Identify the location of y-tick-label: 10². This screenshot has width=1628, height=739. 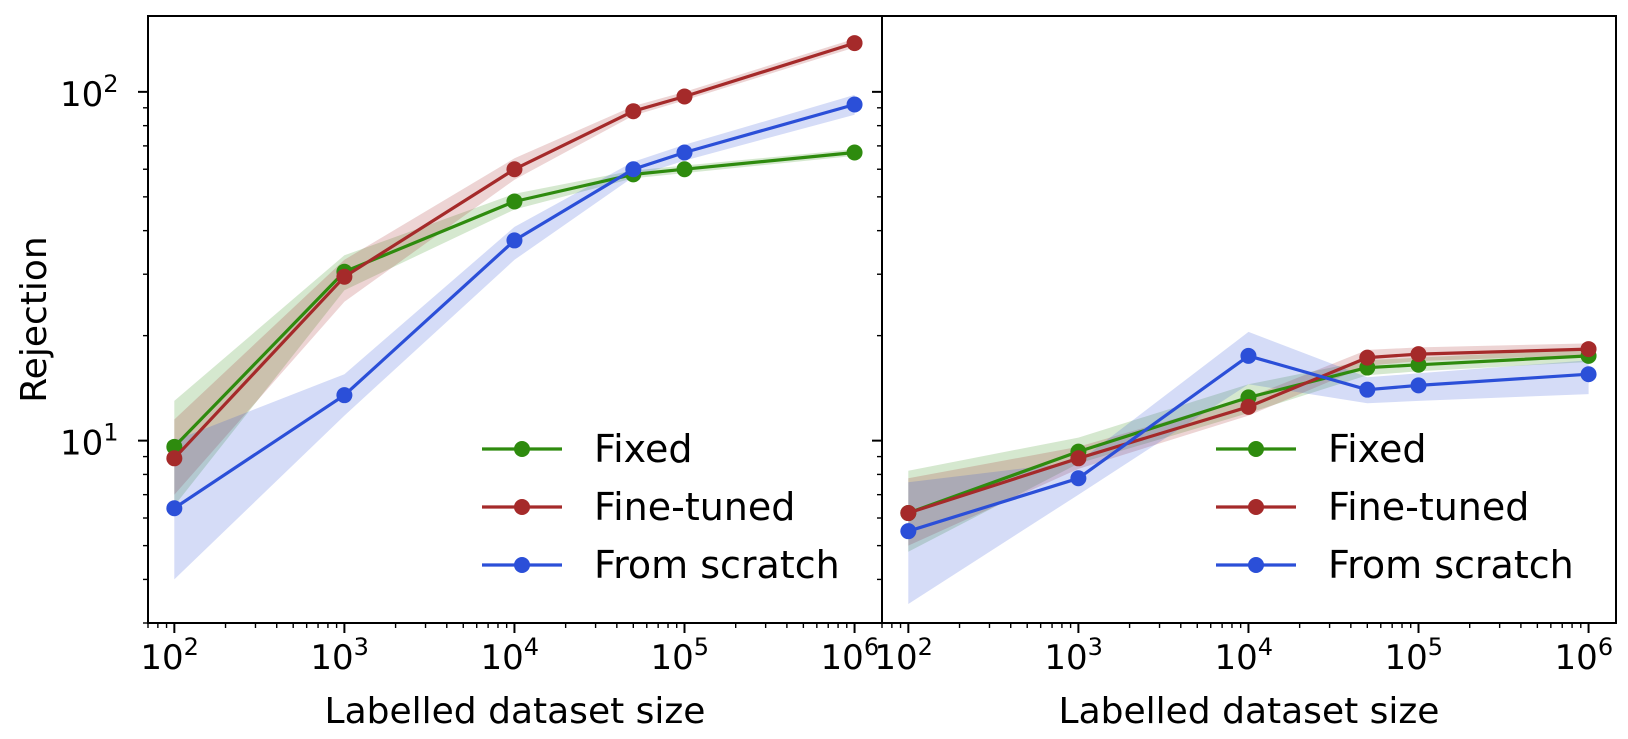
(89, 92).